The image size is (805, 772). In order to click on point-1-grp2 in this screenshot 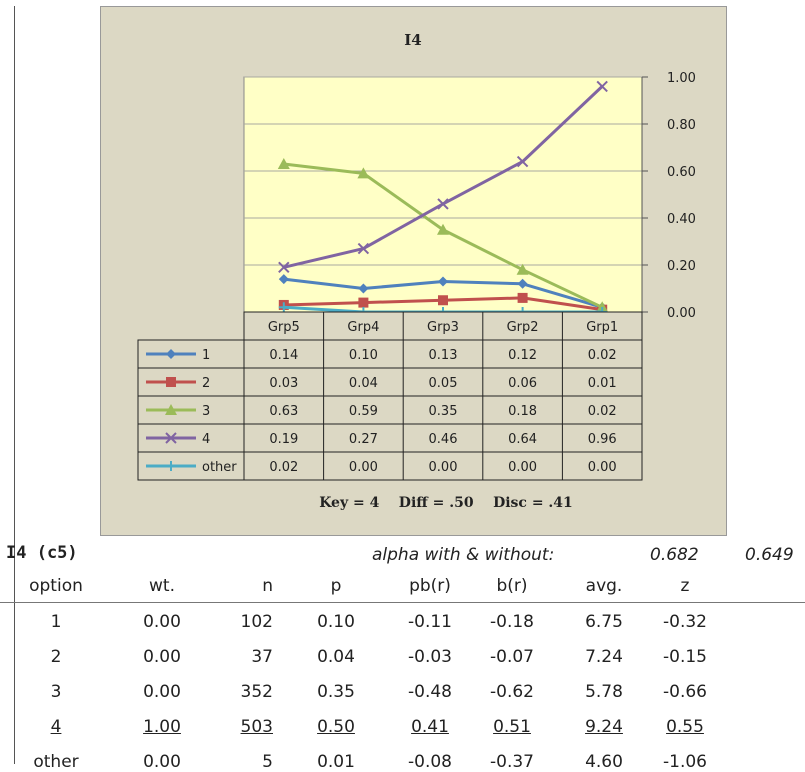, I will do `click(522, 283)`.